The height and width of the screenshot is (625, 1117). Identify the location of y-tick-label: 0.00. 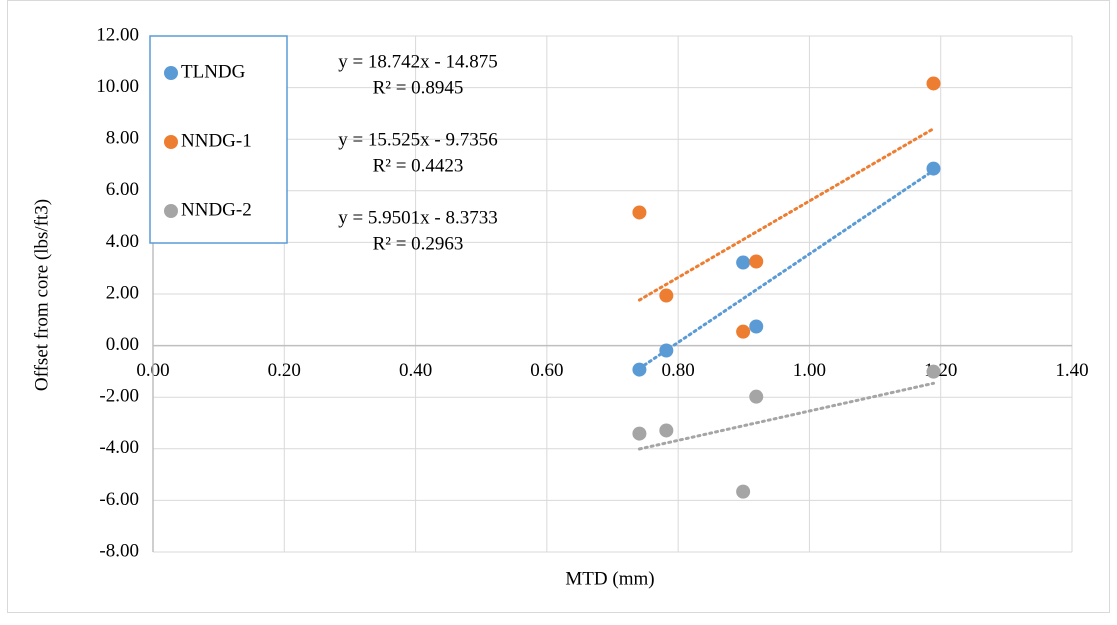
(122, 344).